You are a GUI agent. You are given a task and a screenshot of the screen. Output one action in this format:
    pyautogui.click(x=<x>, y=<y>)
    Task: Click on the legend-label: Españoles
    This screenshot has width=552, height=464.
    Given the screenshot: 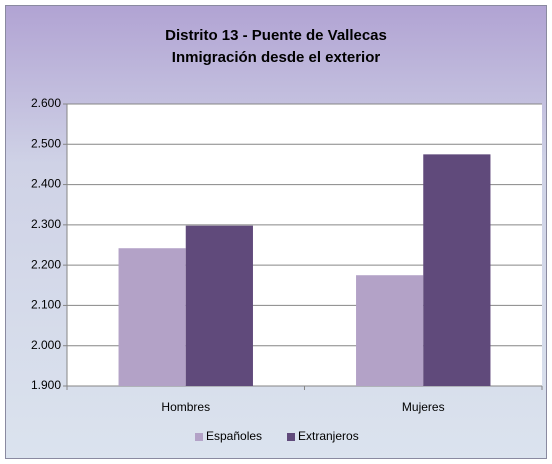 What is the action you would take?
    pyautogui.click(x=234, y=436)
    